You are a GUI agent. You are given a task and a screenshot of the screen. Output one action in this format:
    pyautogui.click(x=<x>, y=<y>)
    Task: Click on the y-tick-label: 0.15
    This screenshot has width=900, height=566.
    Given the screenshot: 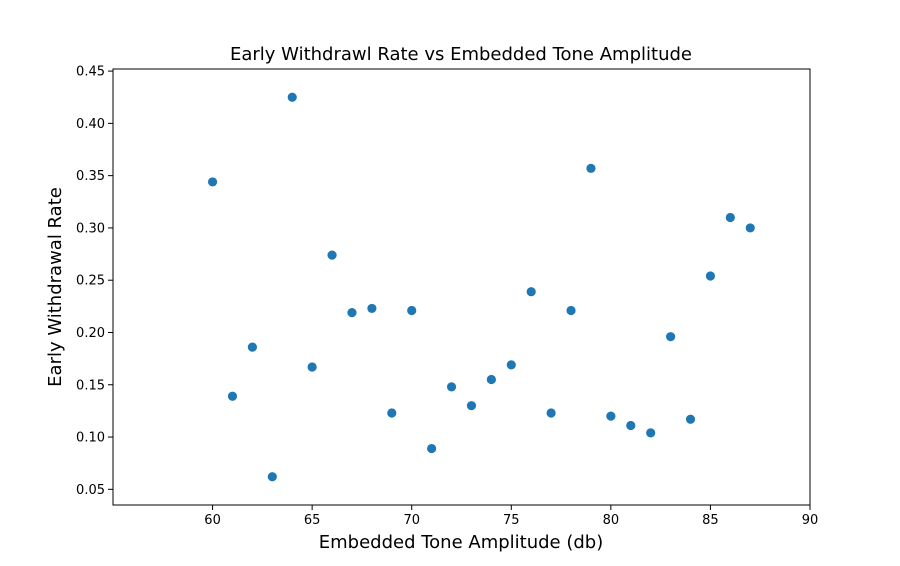 What is the action you would take?
    pyautogui.click(x=90, y=385)
    